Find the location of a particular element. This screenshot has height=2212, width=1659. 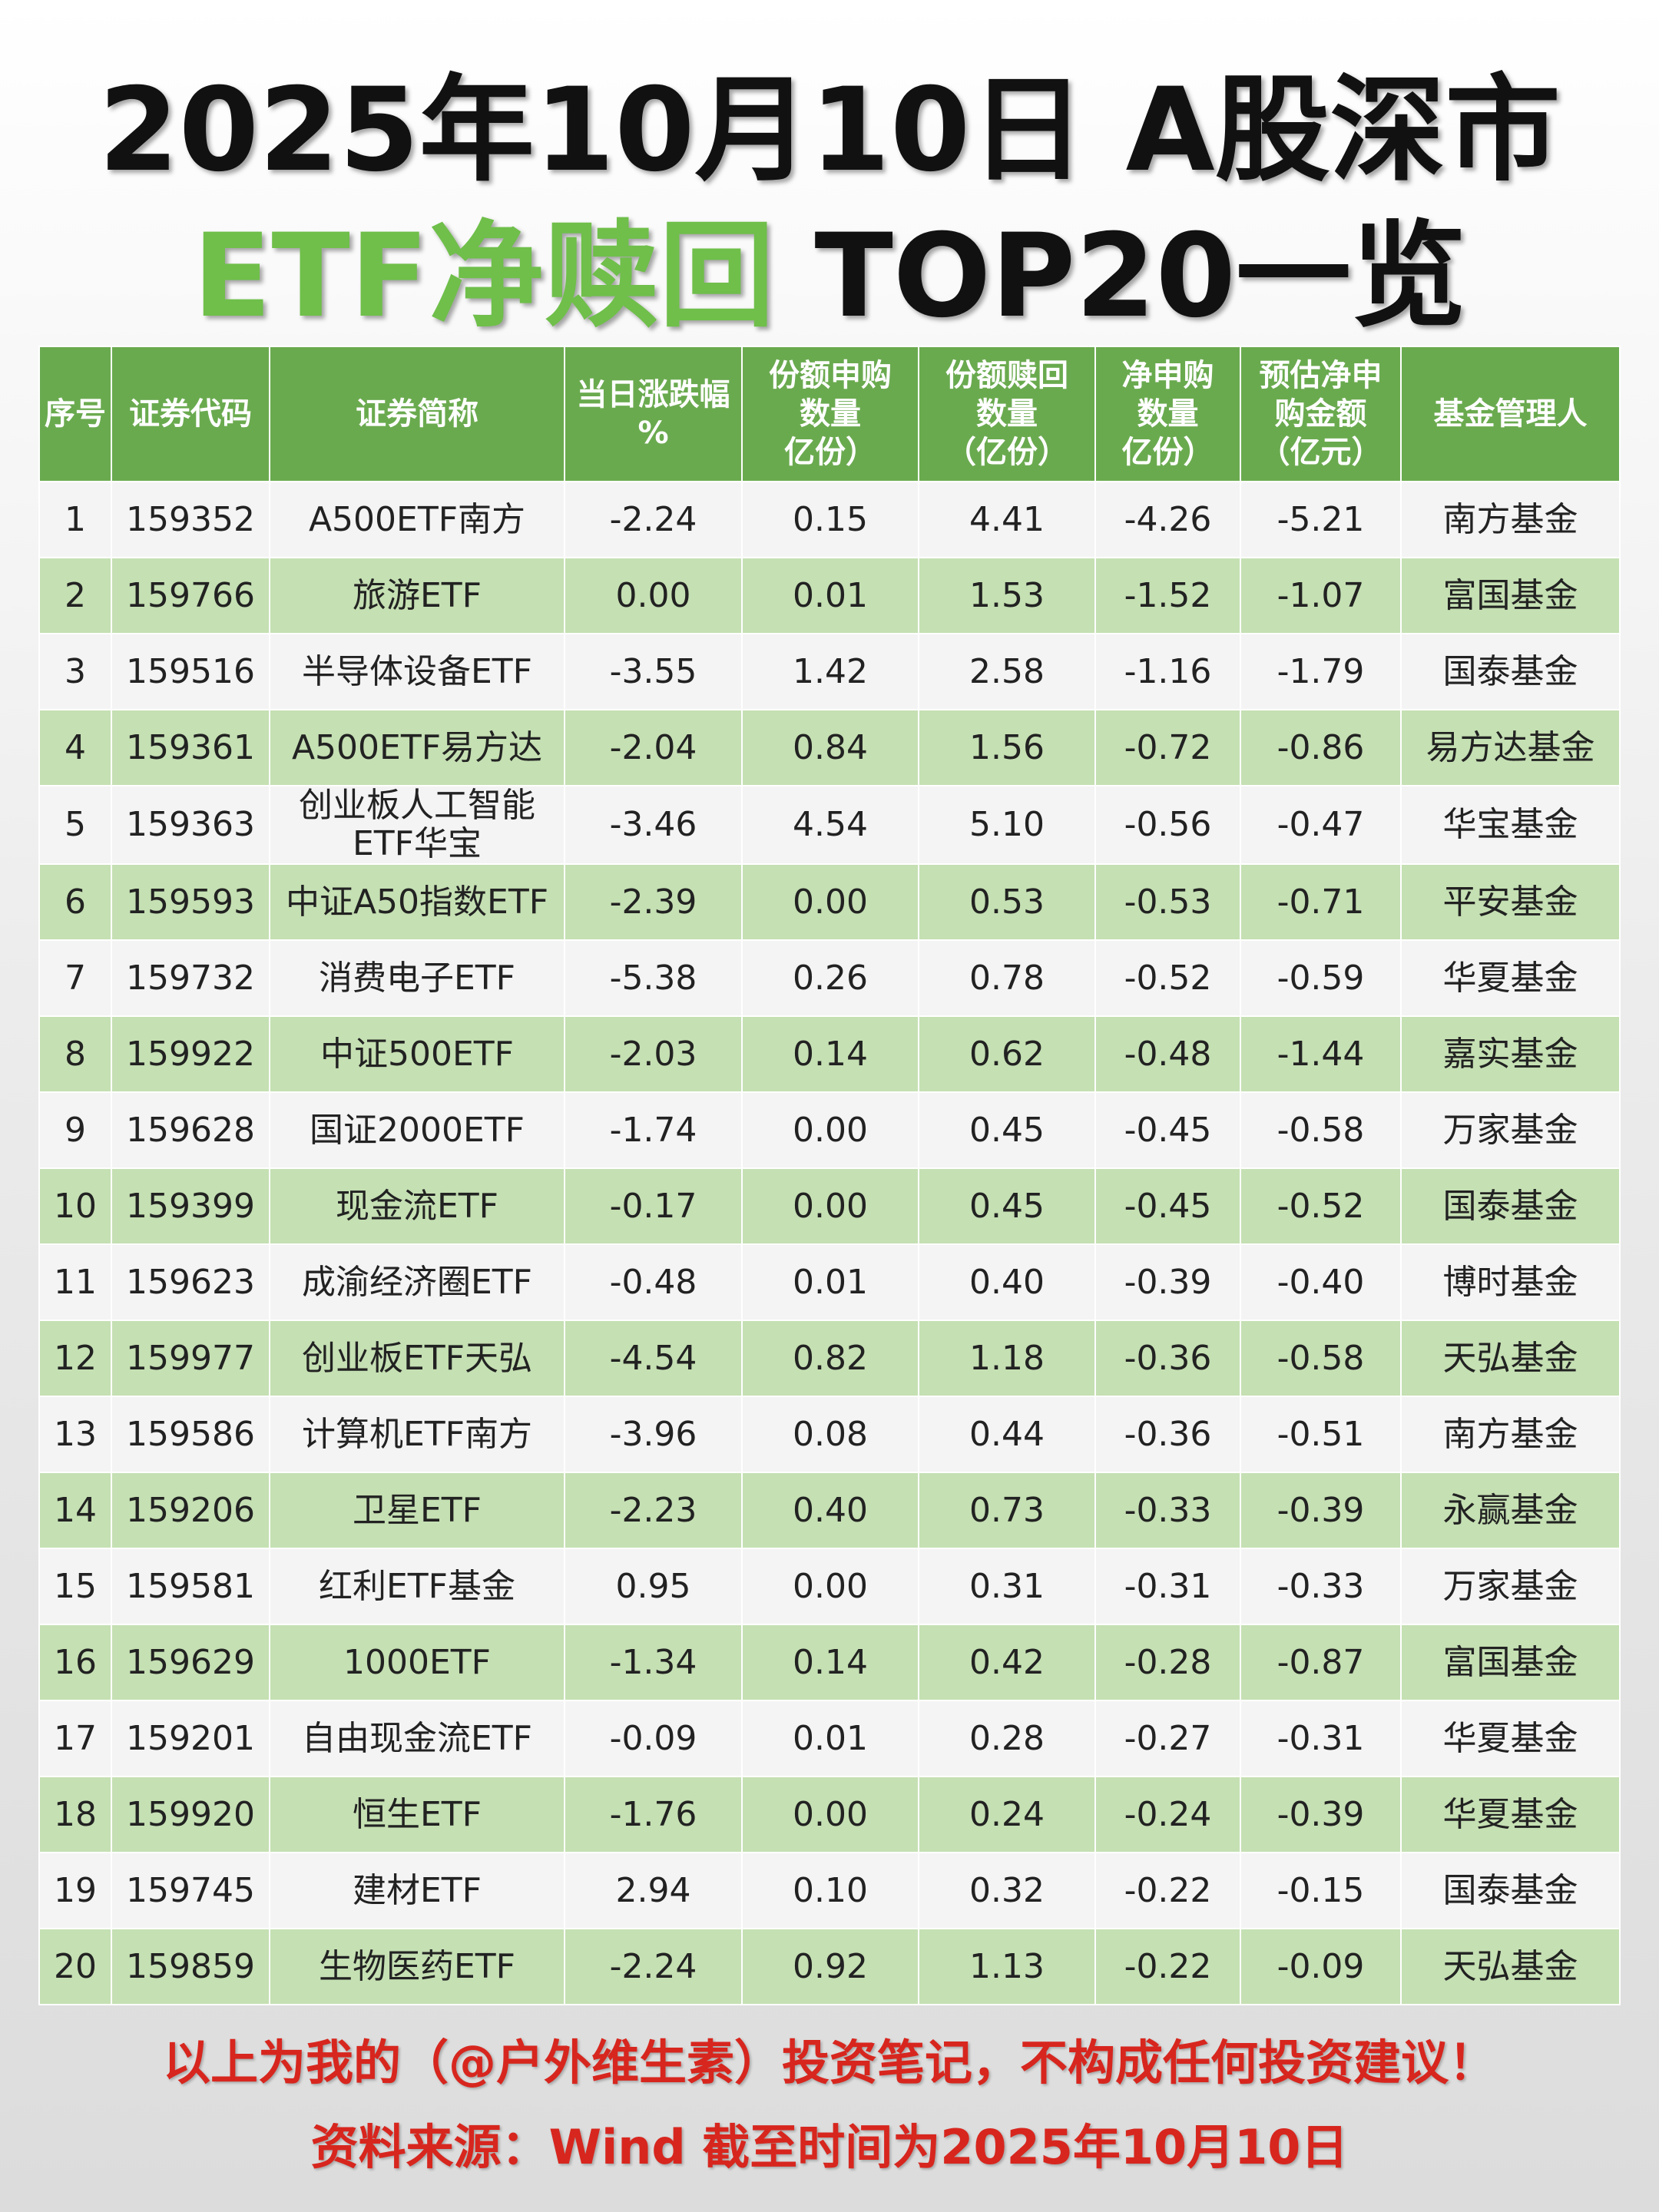

table-cell: 159623 is located at coordinates (191, 1282).